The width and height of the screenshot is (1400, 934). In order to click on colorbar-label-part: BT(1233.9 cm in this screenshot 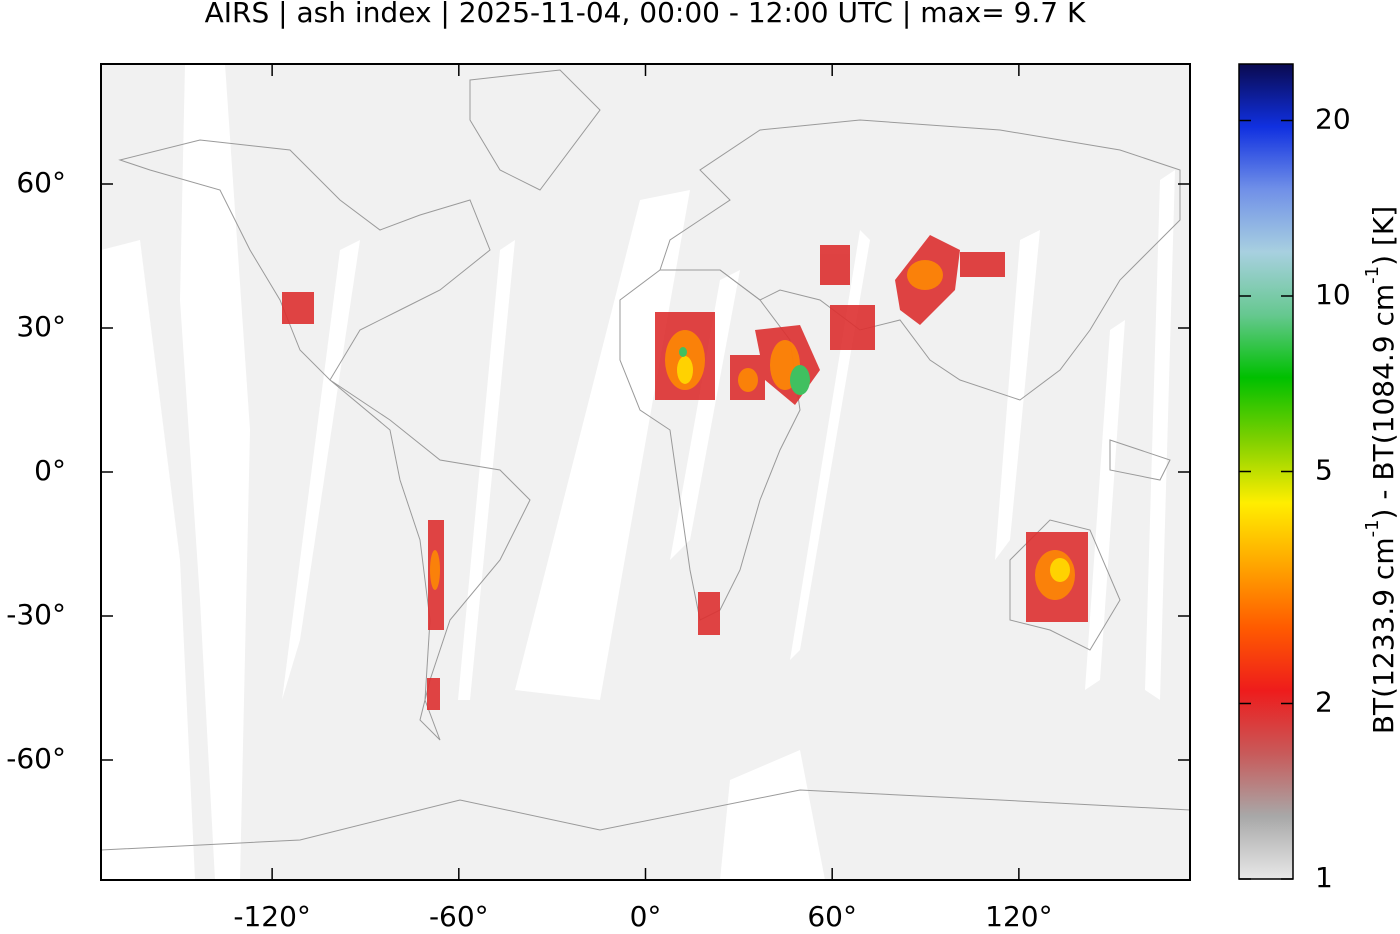, I will do `click(1383, 635)`.